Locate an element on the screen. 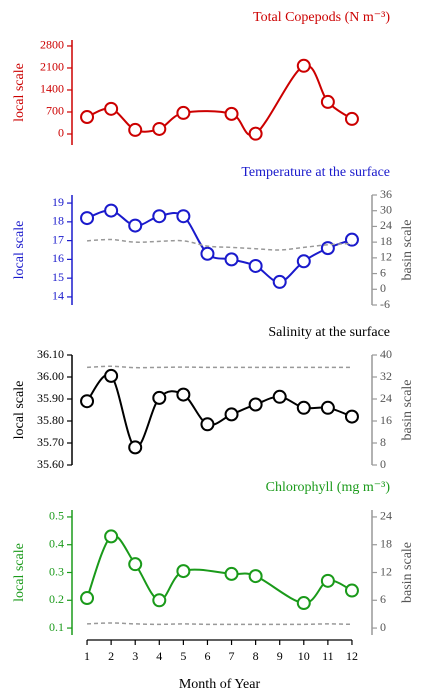 Image resolution: width=424 pixels, height=700 pixels. y-tick-label: 1400 is located at coordinates (52, 89).